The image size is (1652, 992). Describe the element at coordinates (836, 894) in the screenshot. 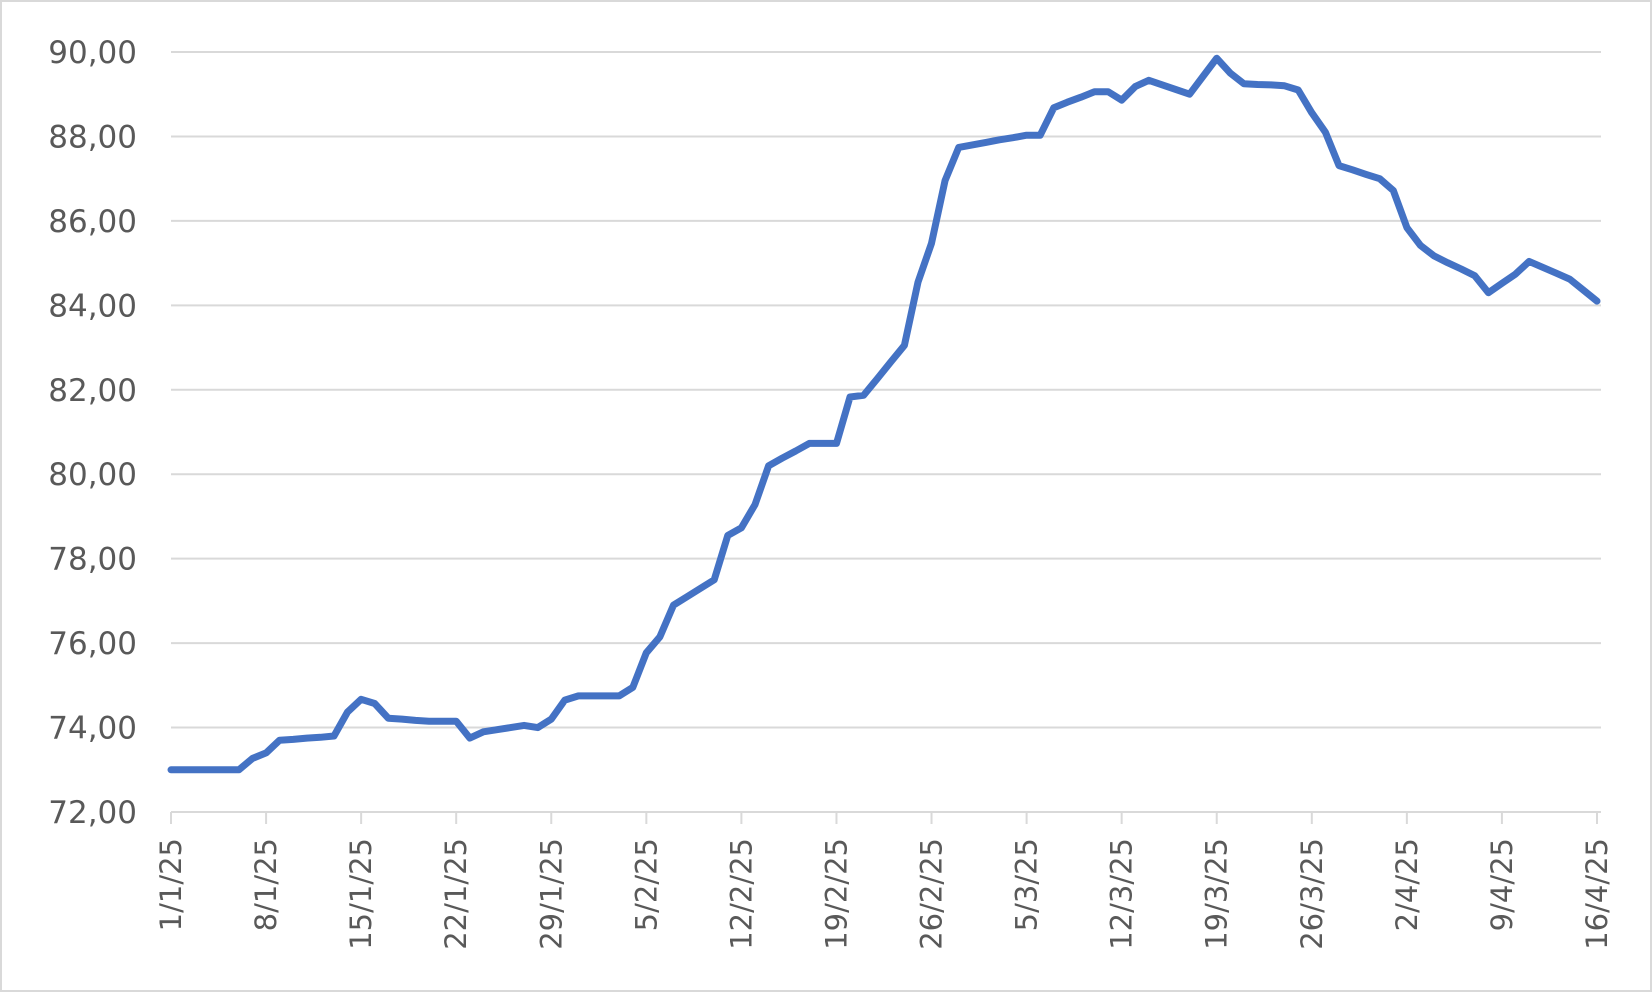

I see `x-tick-label: 19/2/25` at that location.